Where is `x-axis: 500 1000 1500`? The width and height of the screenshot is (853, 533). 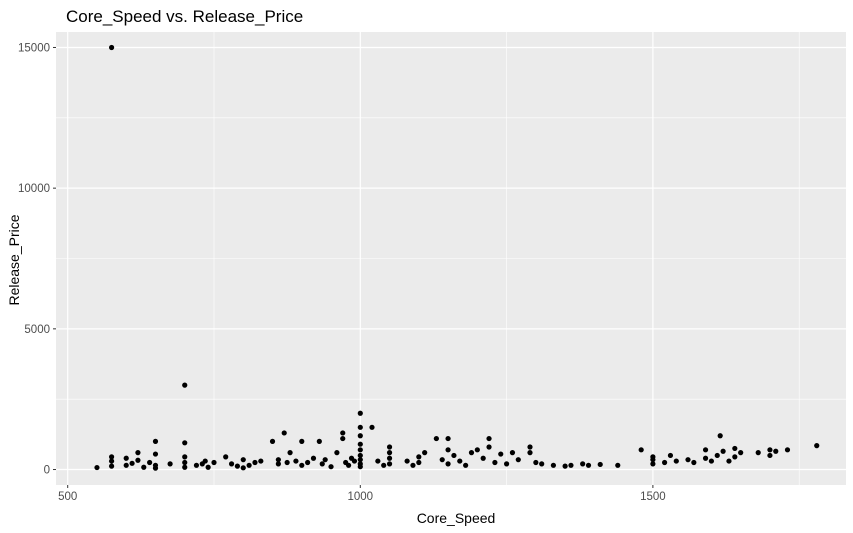 x-axis: 500 1000 1500 is located at coordinates (362, 494).